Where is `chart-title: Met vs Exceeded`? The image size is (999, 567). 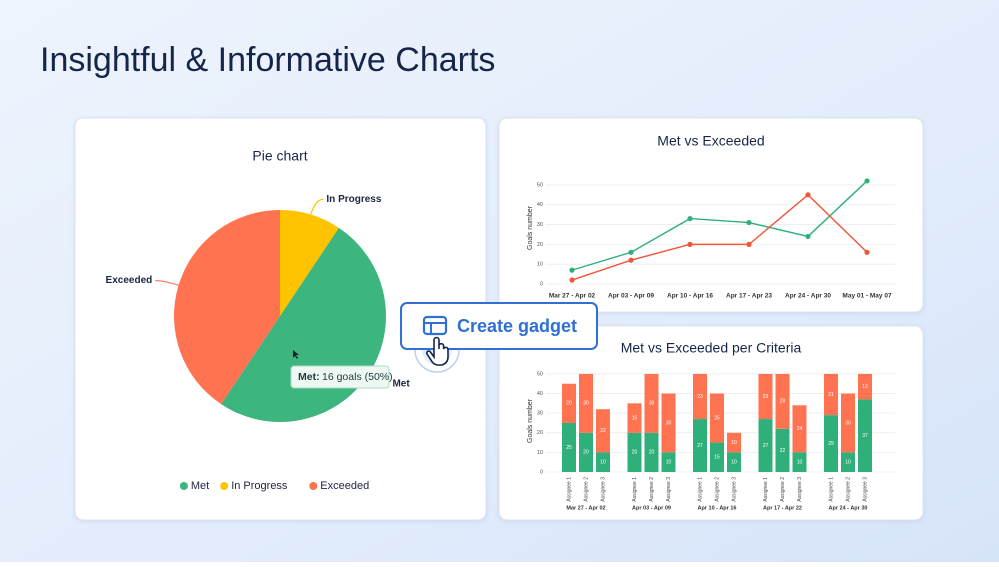
chart-title: Met vs Exceeded is located at coordinates (710, 141).